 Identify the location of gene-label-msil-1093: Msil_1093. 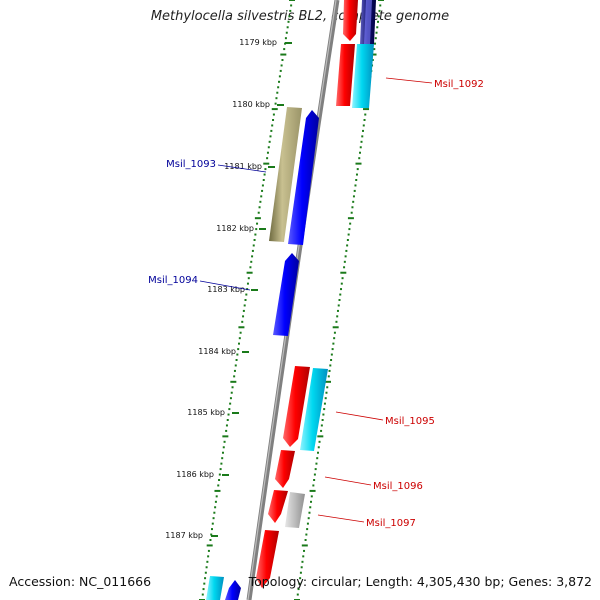
(191, 164).